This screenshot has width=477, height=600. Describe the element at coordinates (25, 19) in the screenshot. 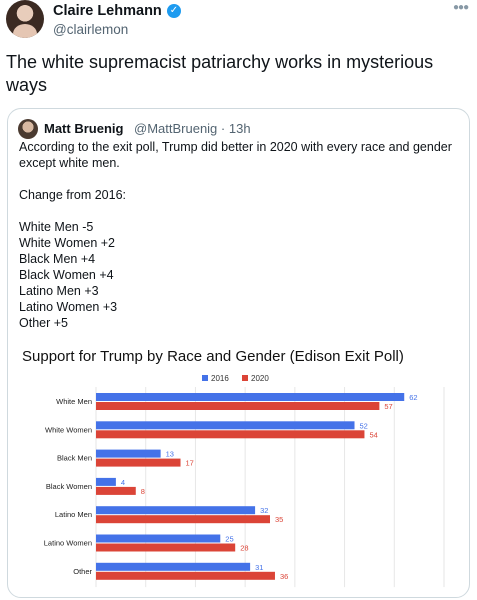

I see `author-avatar` at that location.